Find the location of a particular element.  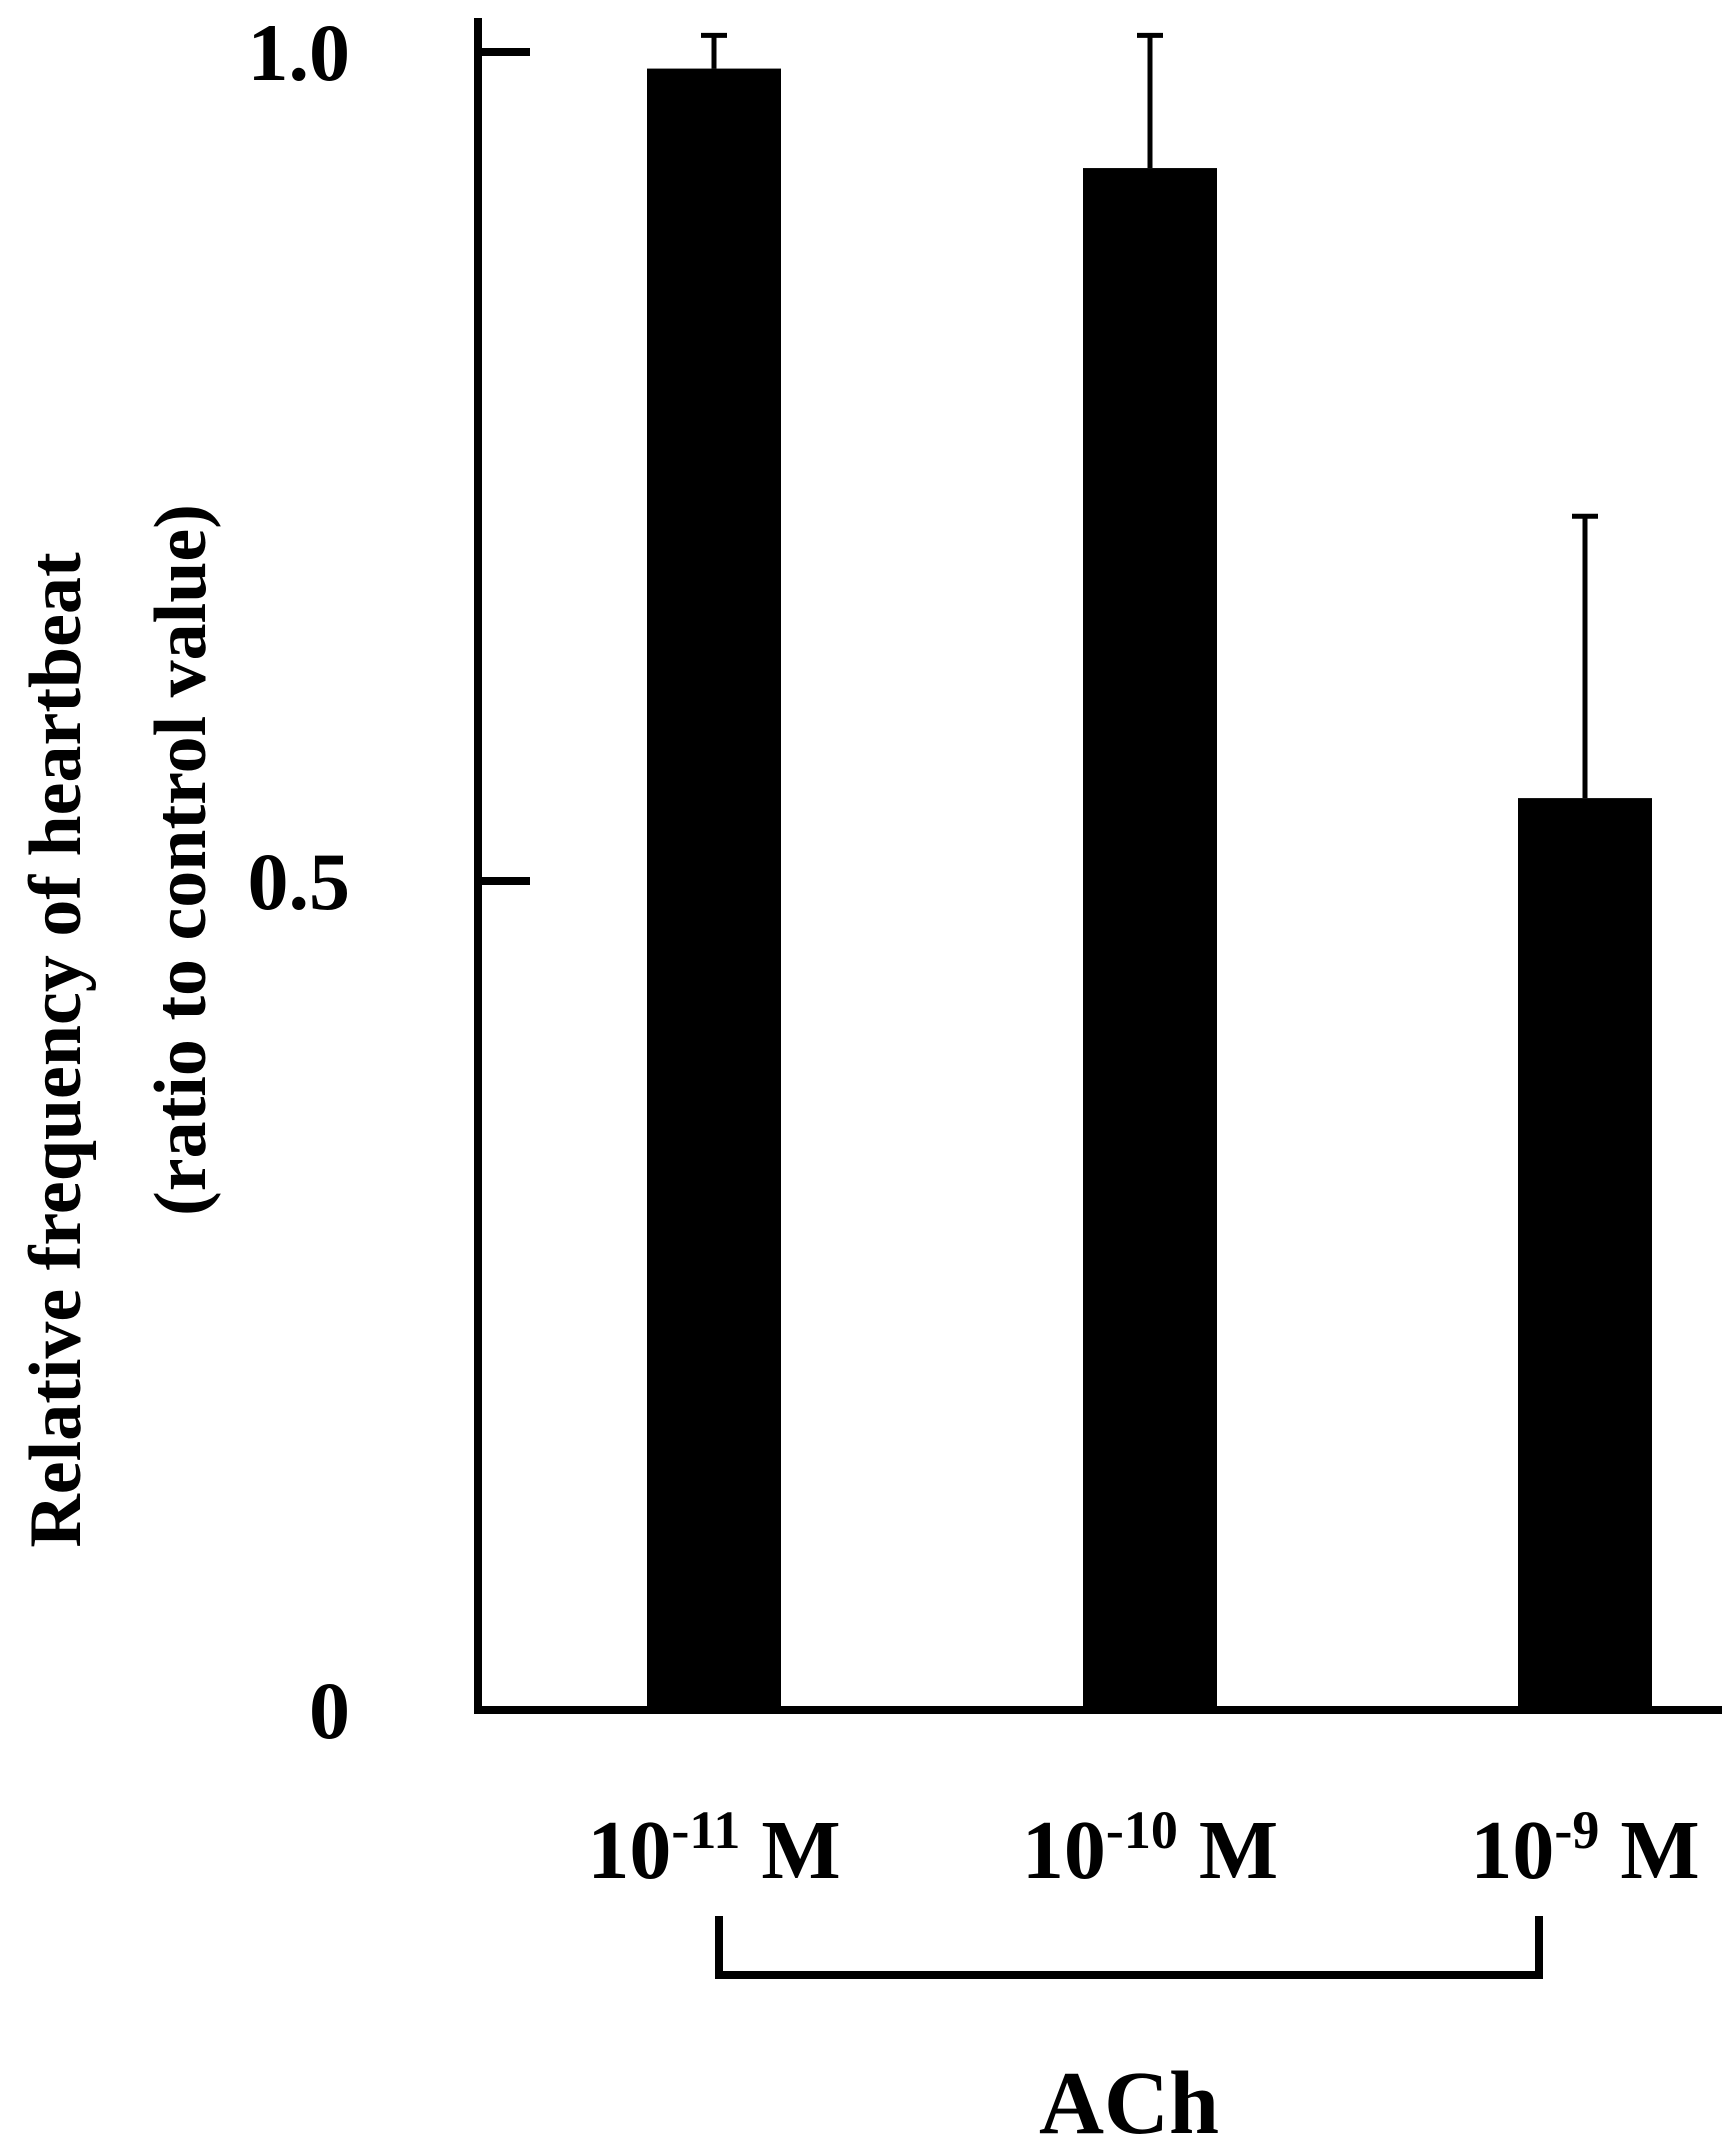

y-axis-title-line-1: Relative frequency of heartbeat is located at coordinates (56, 1050).